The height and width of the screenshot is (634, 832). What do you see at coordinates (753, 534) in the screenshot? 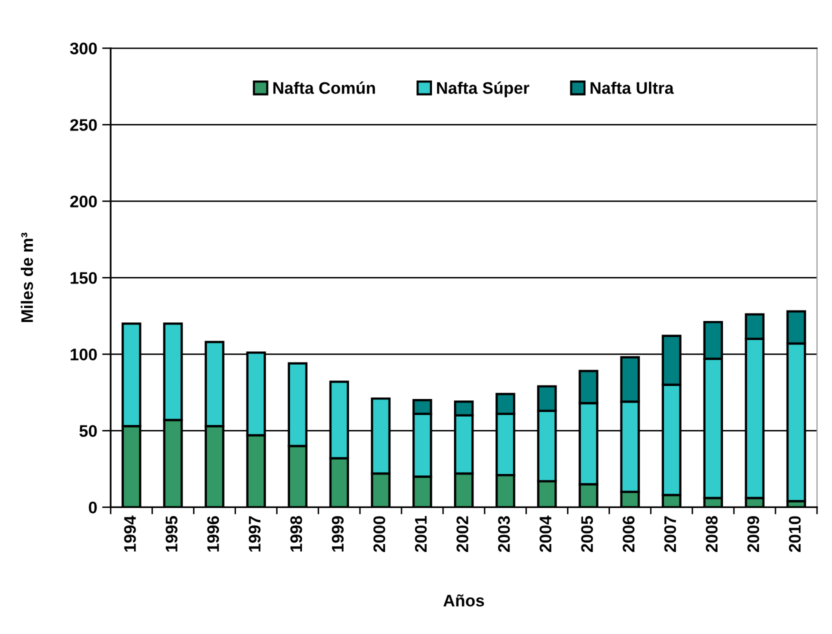
I see `x-tick-label: 2009` at bounding box center [753, 534].